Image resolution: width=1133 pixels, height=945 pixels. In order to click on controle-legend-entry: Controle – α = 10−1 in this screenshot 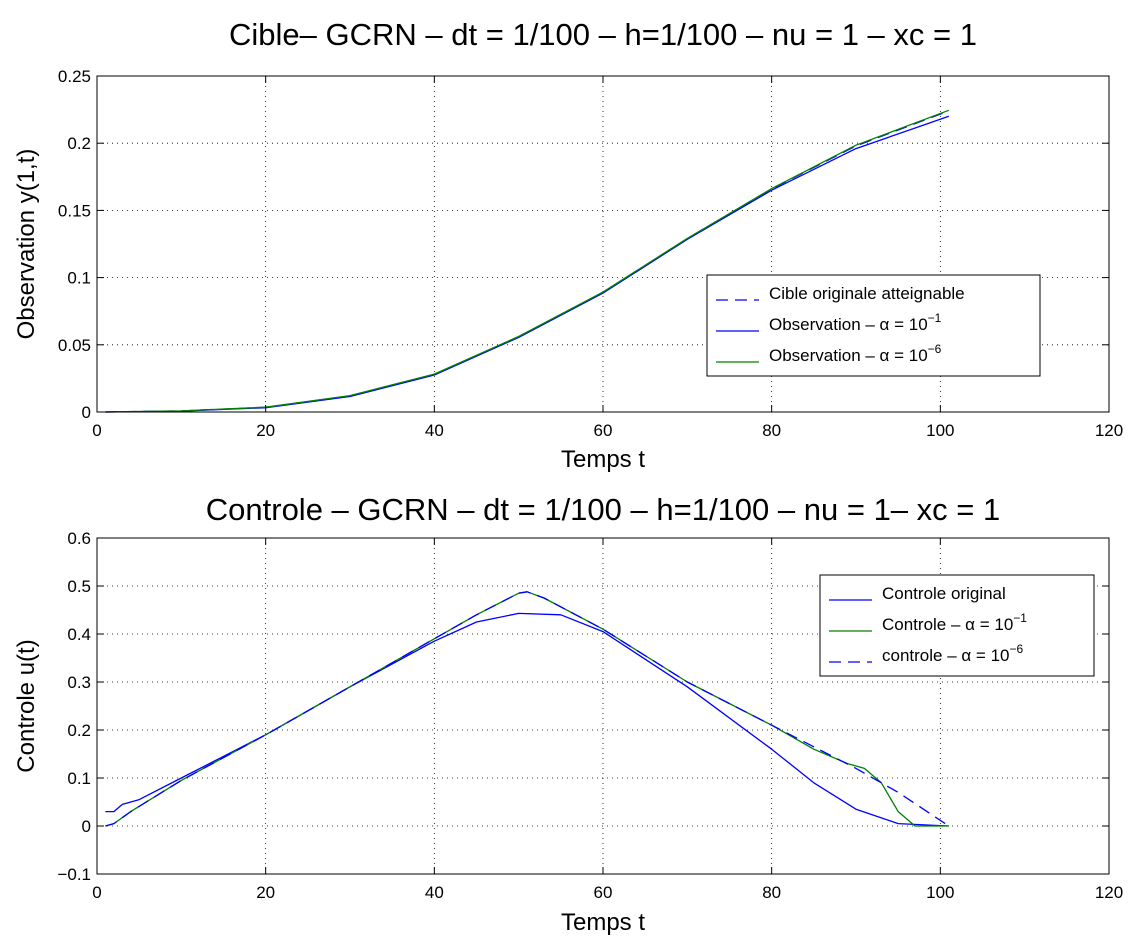, I will do `click(954, 622)`.